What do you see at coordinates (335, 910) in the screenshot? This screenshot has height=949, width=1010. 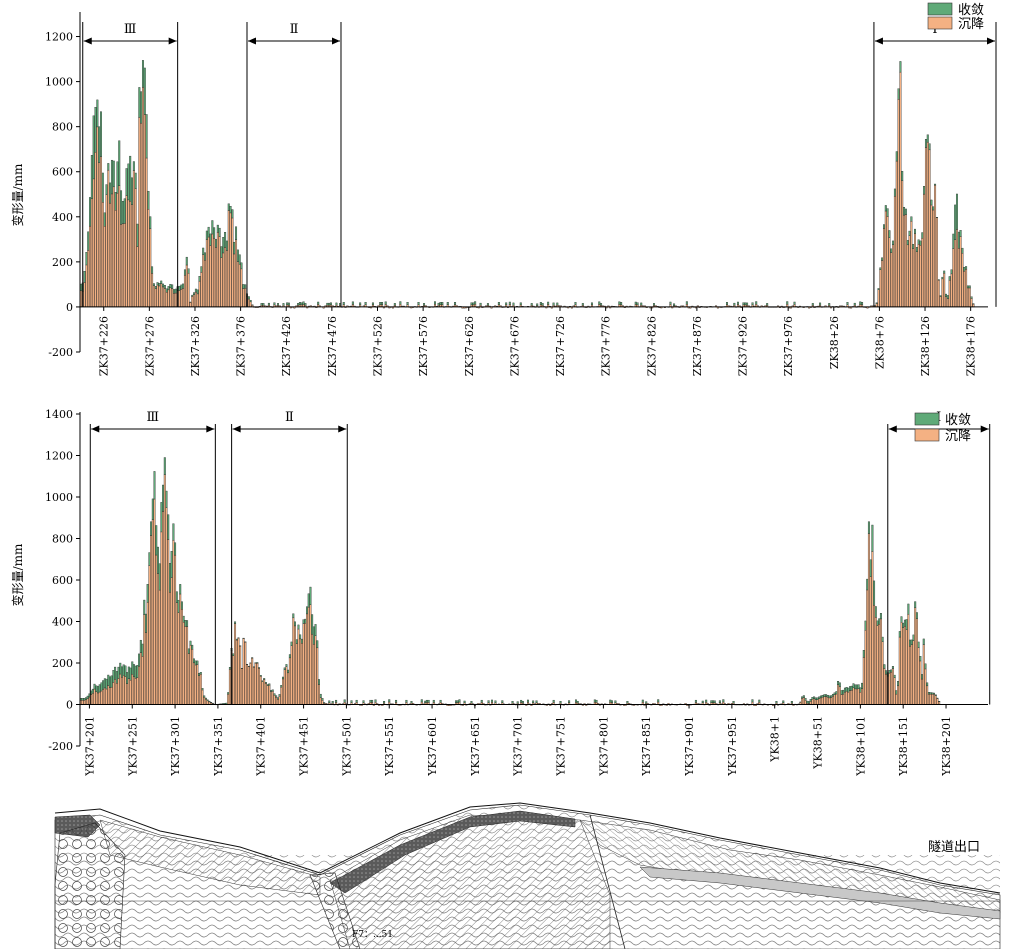 I see `section-fault-zone` at bounding box center [335, 910].